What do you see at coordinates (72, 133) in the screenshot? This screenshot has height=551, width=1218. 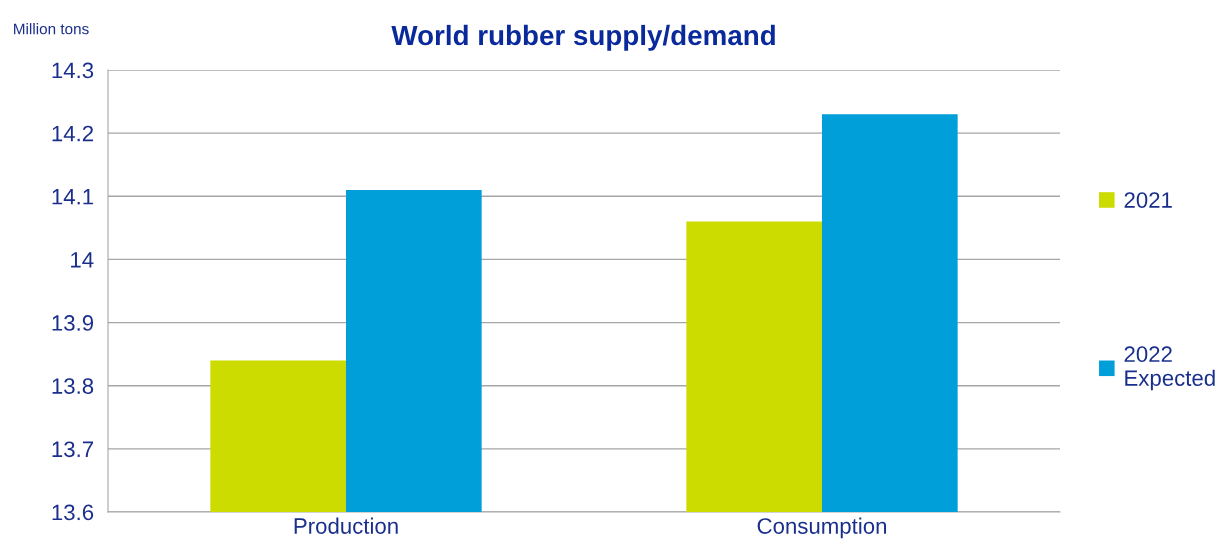 I see `y-tick-label: 14.2` at bounding box center [72, 133].